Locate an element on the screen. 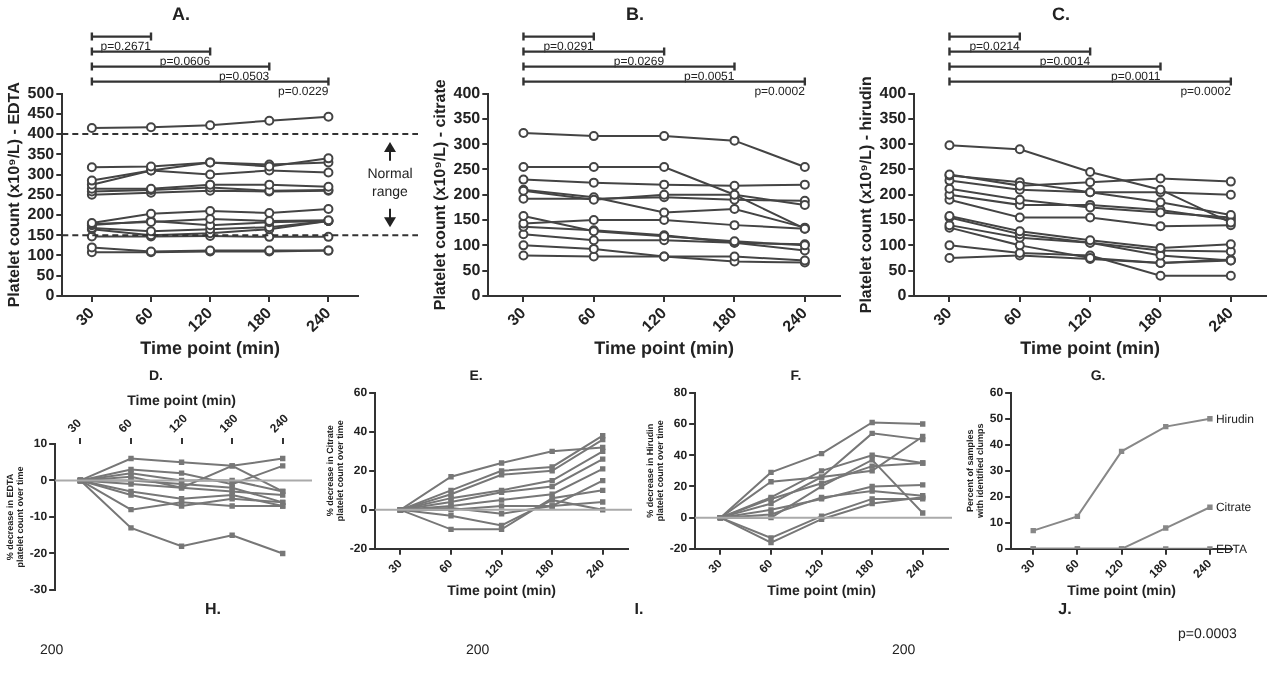 The width and height of the screenshot is (1280, 676). text: I. is located at coordinates (639, 609).